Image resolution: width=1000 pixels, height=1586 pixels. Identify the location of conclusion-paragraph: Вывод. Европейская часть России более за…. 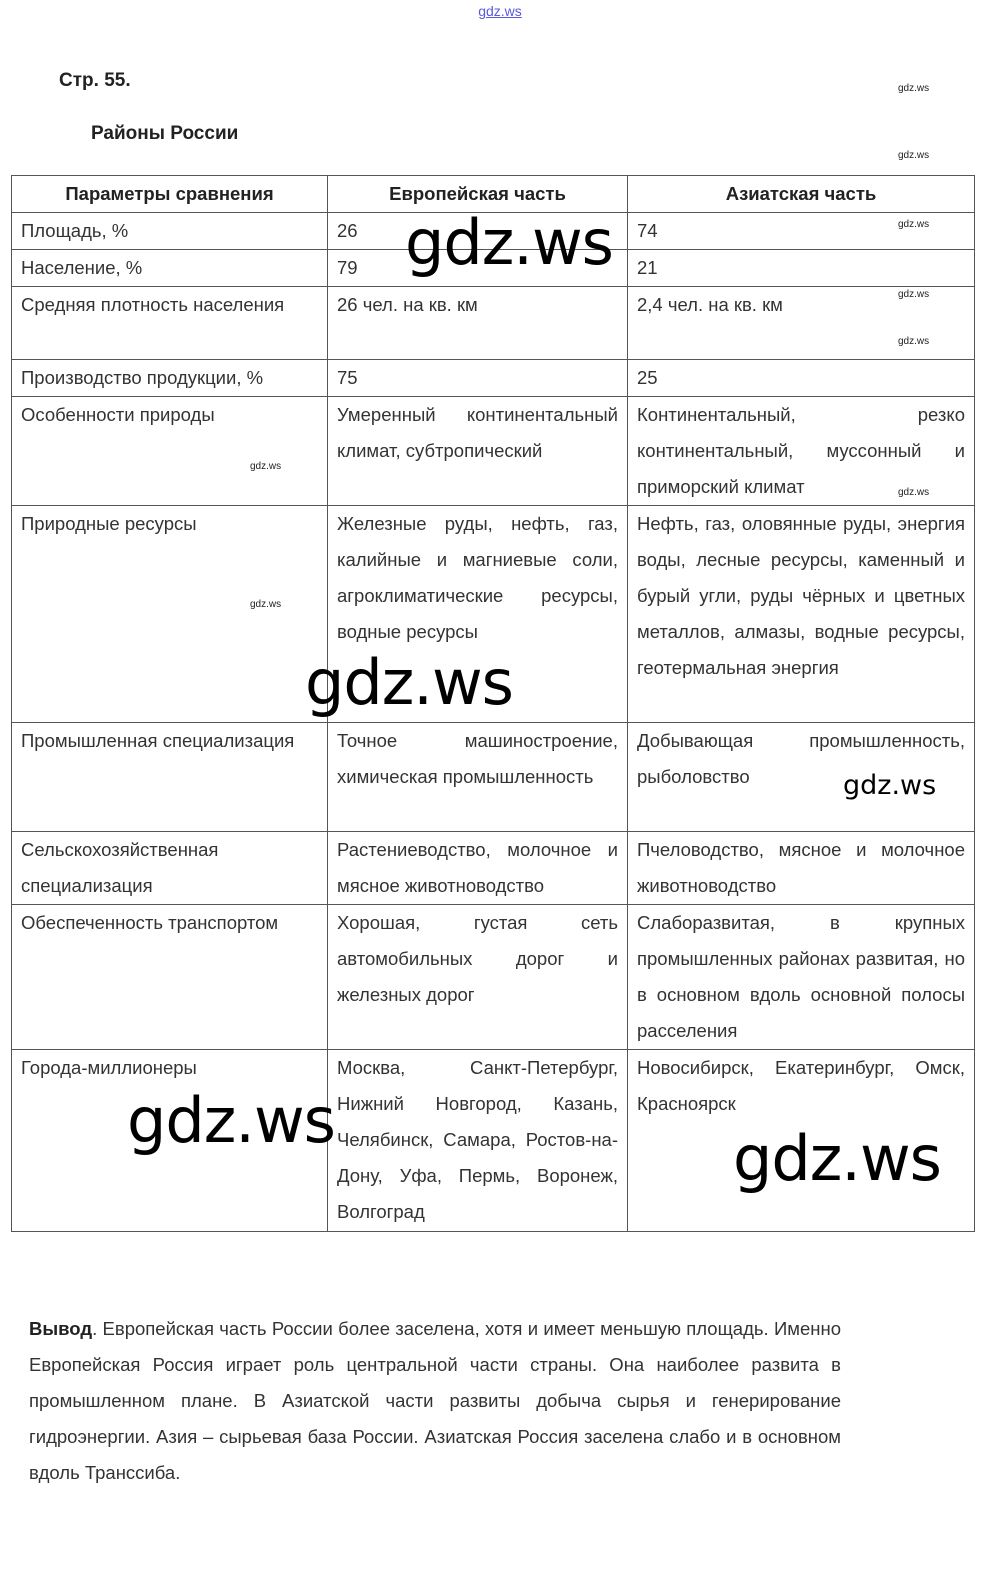
(435, 1401).